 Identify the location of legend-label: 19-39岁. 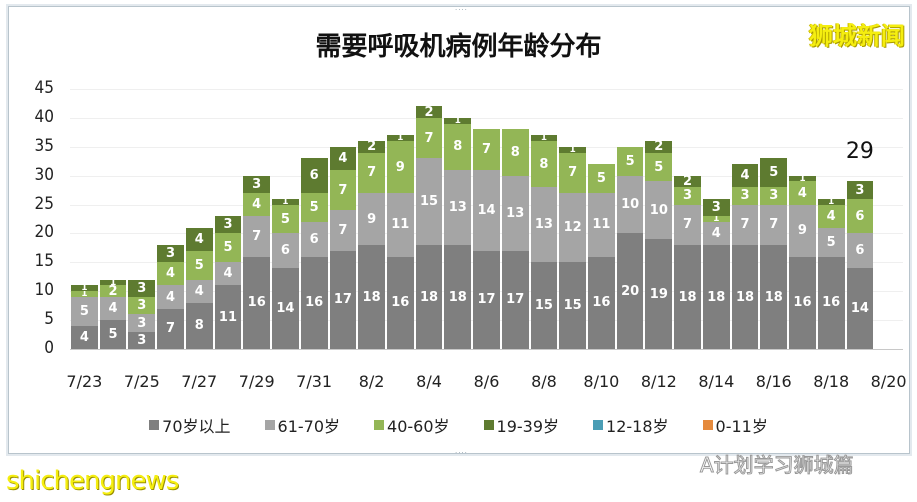
(528, 426).